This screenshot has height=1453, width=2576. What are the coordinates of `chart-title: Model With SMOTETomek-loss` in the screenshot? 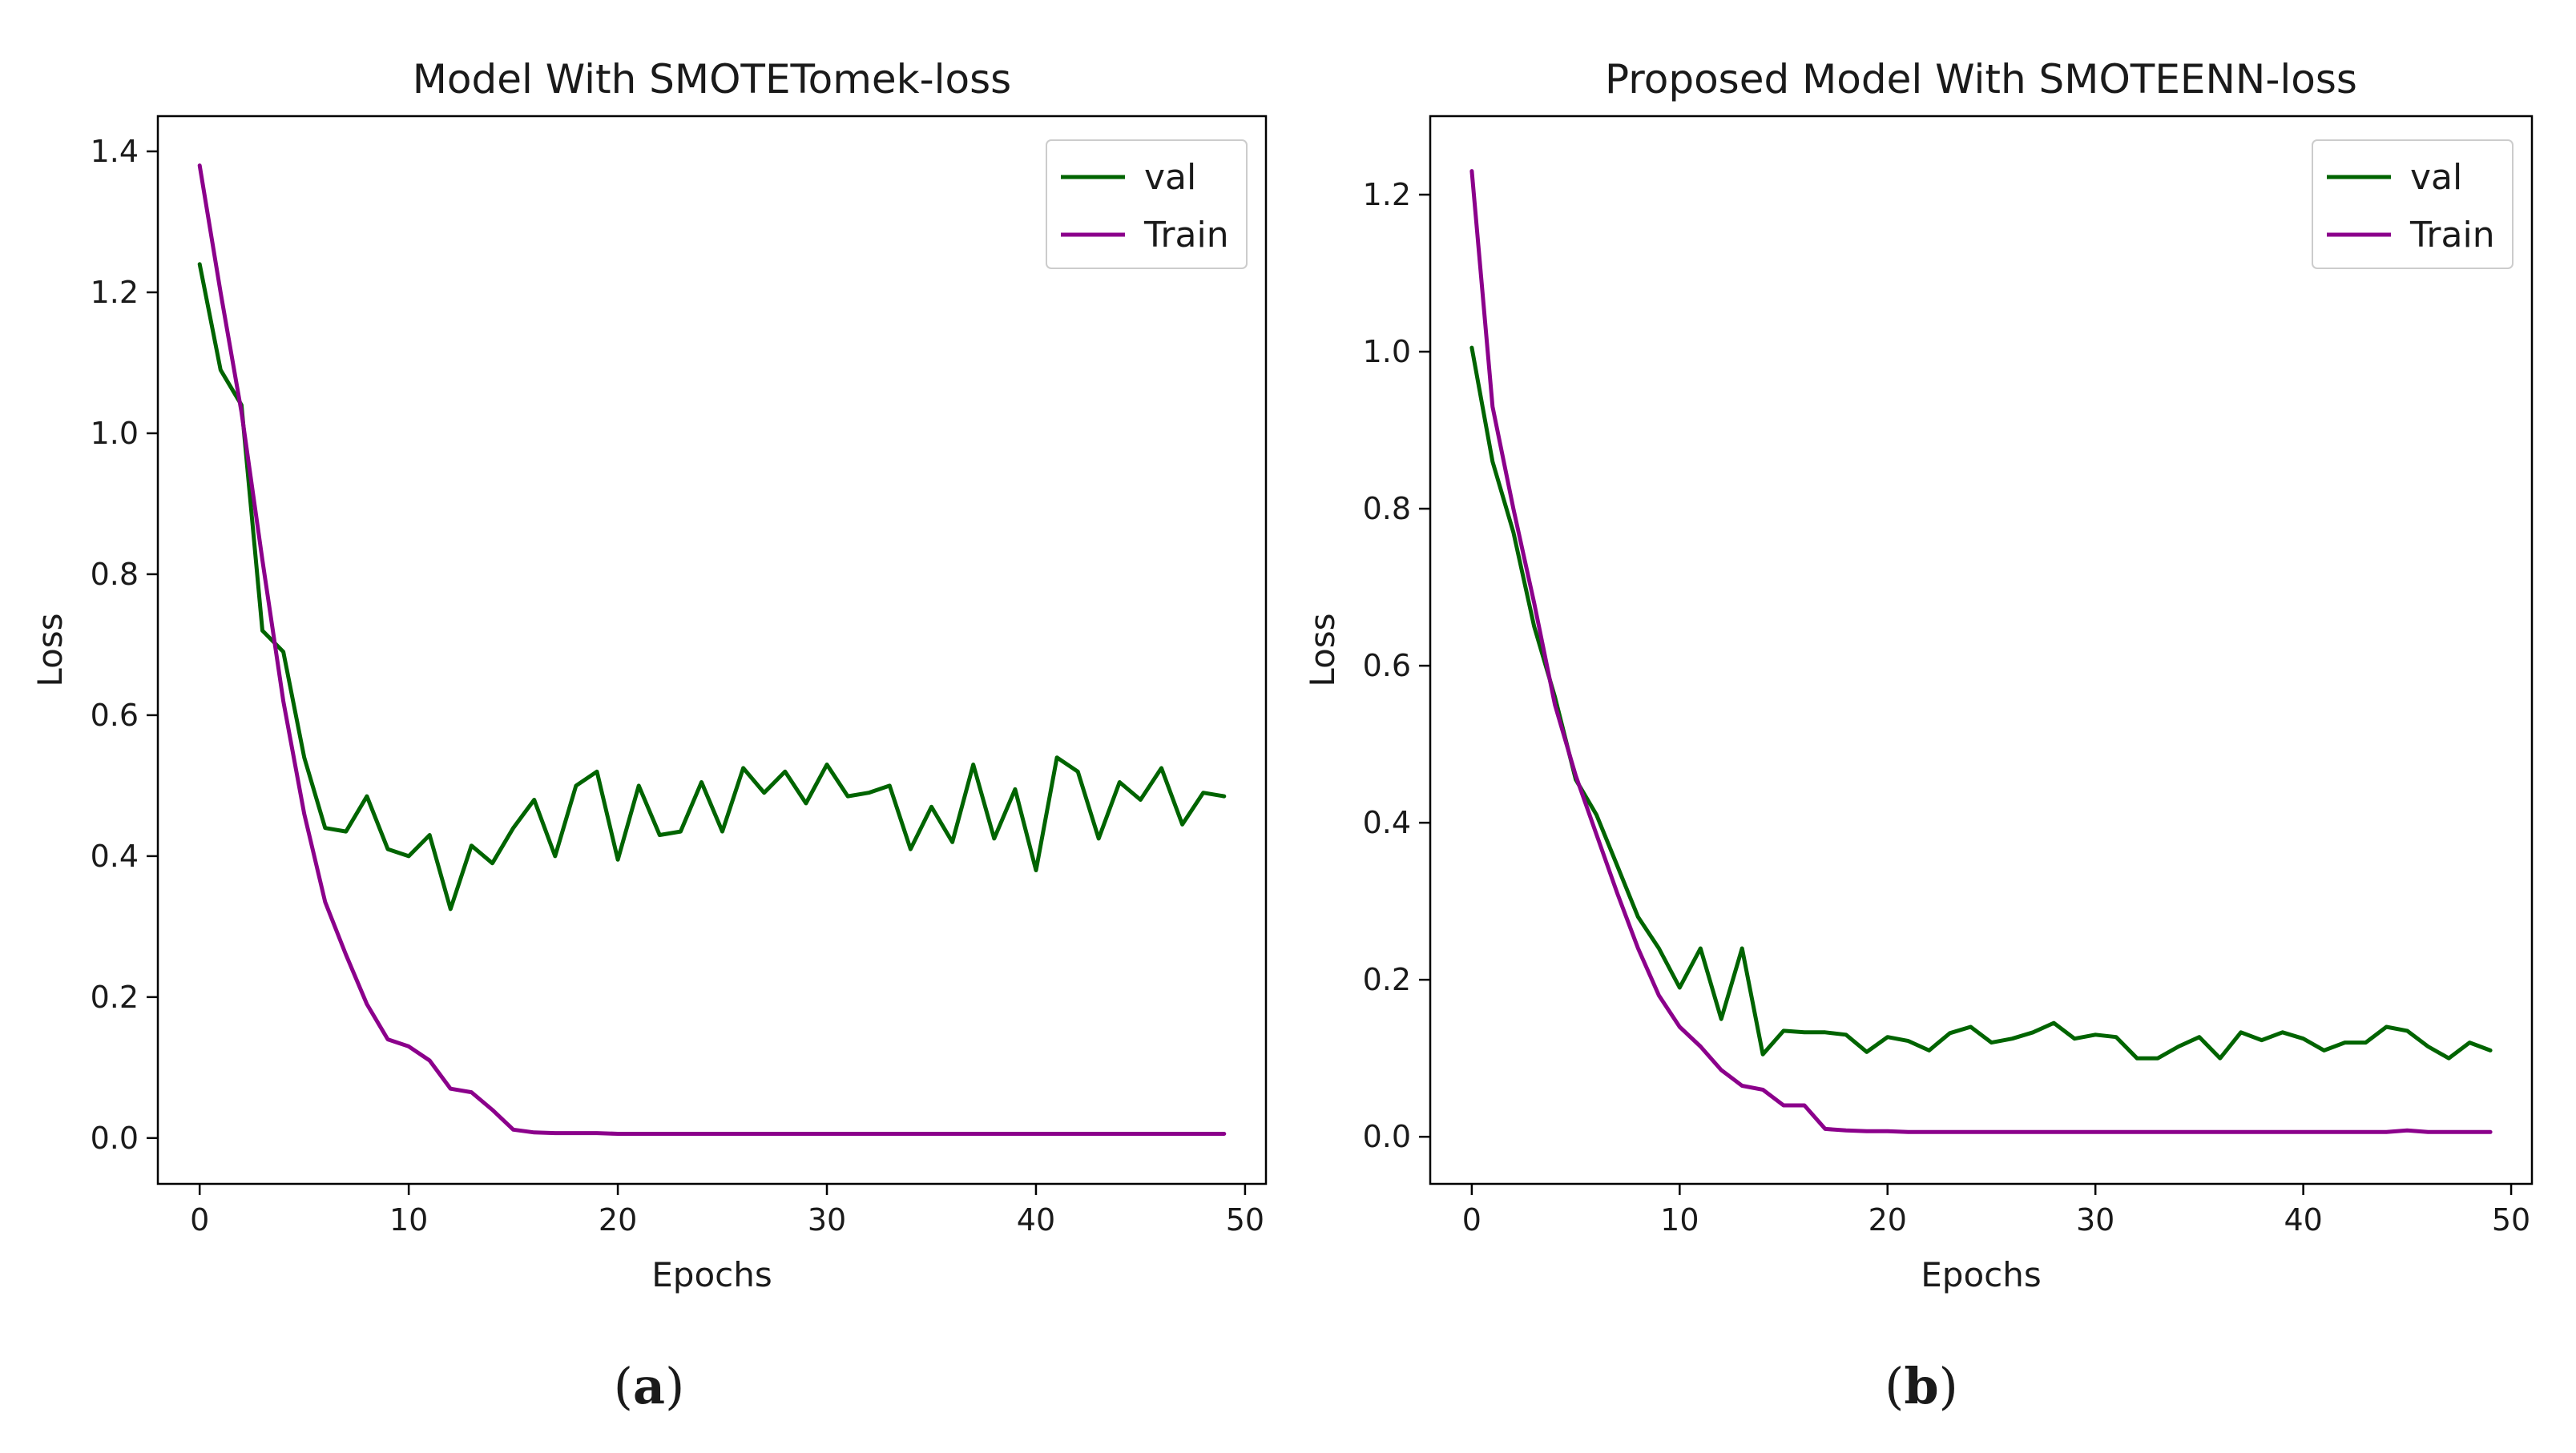 It's located at (712, 79).